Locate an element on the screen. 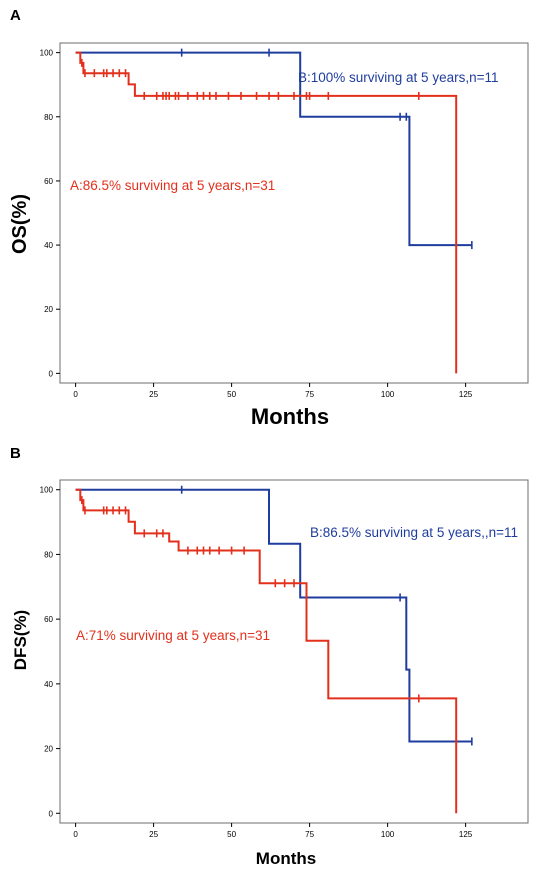 The width and height of the screenshot is (536, 872). annotation-b-group-a: A:71% surviving at 5 years,n=31 is located at coordinates (173, 635).